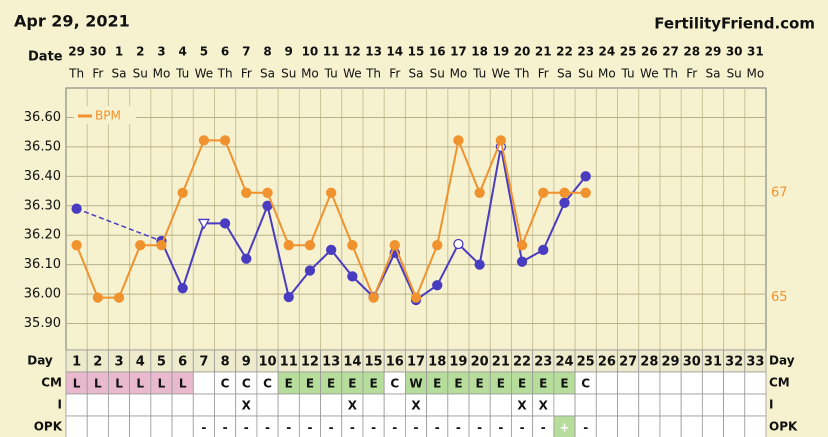 The height and width of the screenshot is (437, 828). What do you see at coordinates (267, 362) in the screenshot?
I see `table-cell-text: 10` at bounding box center [267, 362].